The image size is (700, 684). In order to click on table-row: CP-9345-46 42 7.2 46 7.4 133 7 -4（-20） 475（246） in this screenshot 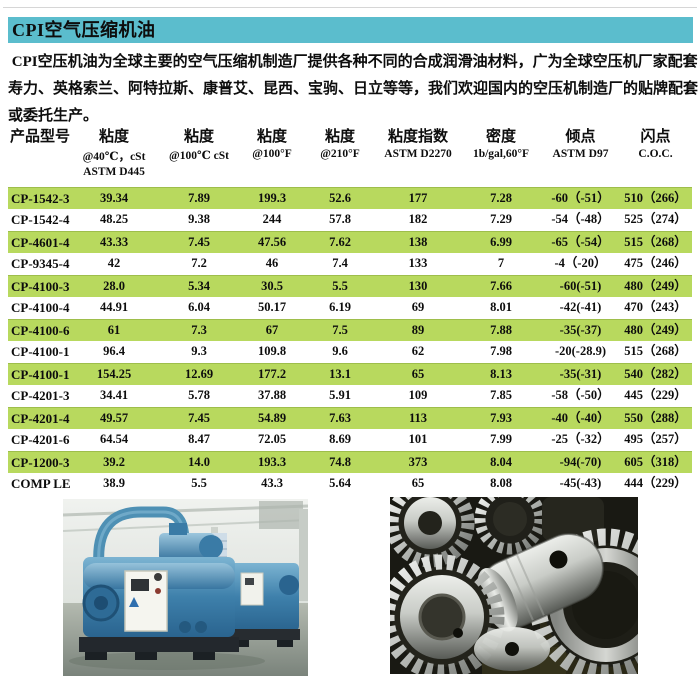, I will do `click(350, 264)`.